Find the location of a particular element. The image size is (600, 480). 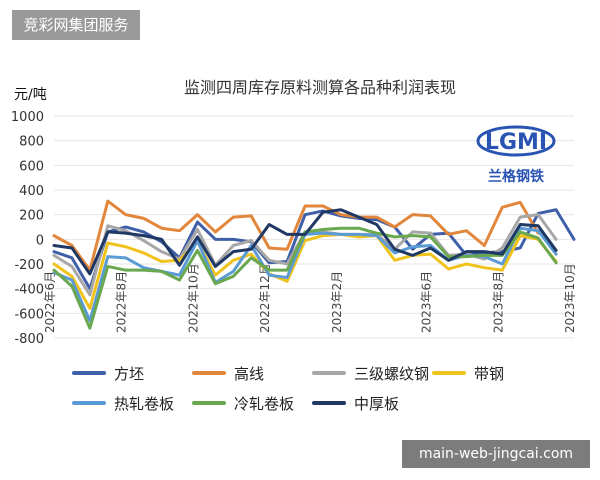

legend-item-3: 带钢 is located at coordinates (492, 373).